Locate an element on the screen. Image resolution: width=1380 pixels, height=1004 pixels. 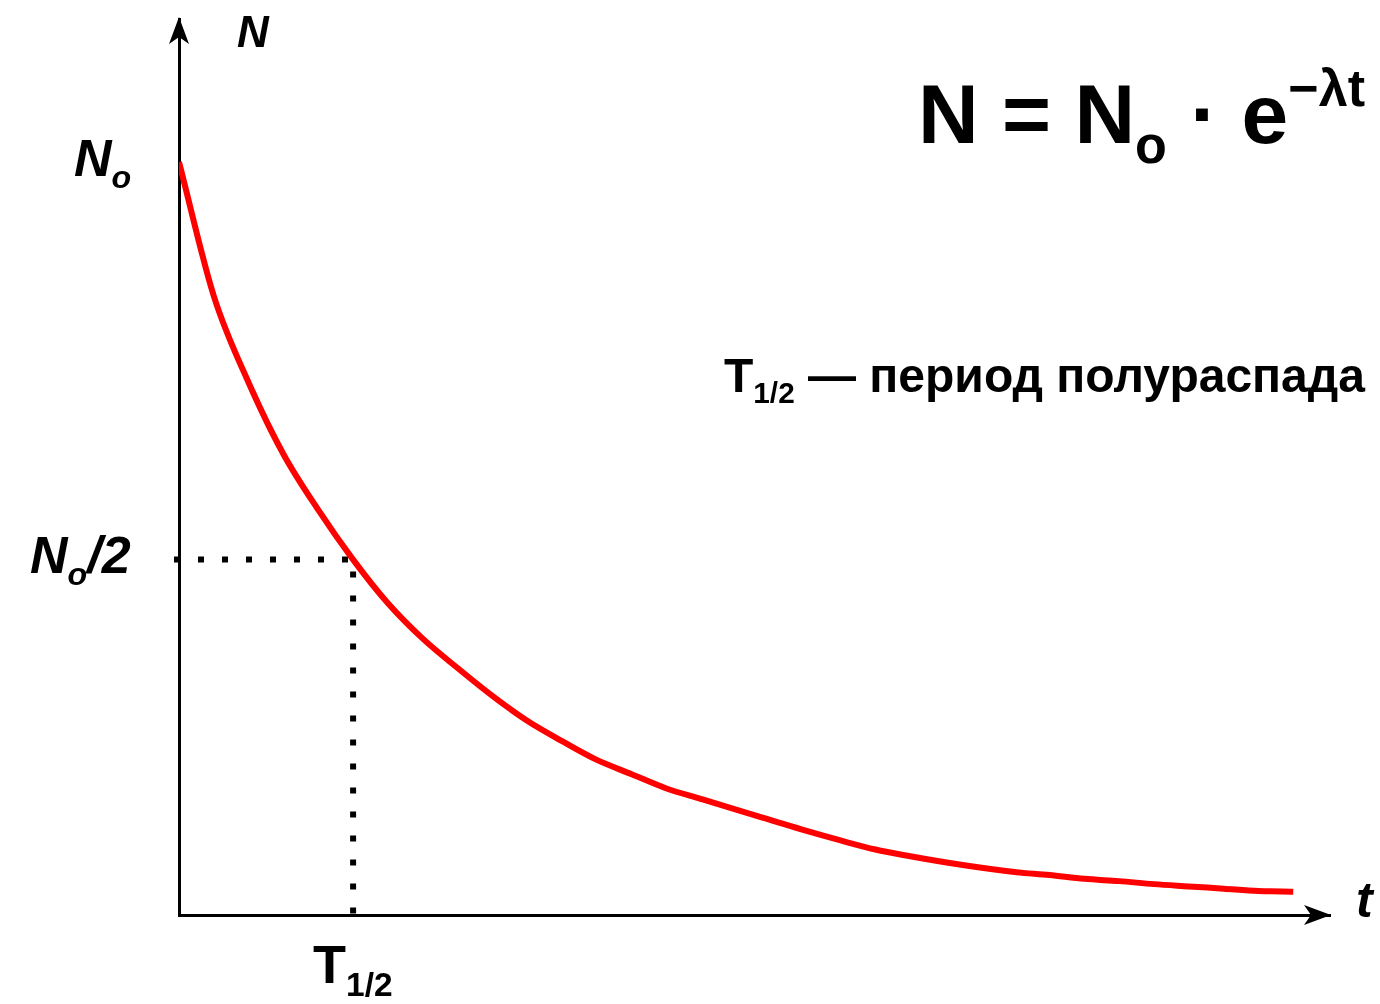
text: N$_{o}$ is located at coordinates (103, 161).